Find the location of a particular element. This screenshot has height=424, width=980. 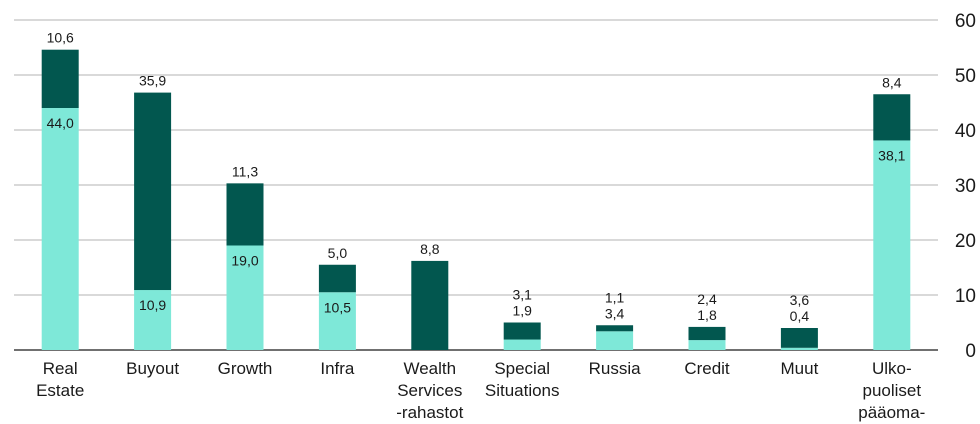

category-label: Real is located at coordinates (60, 368).